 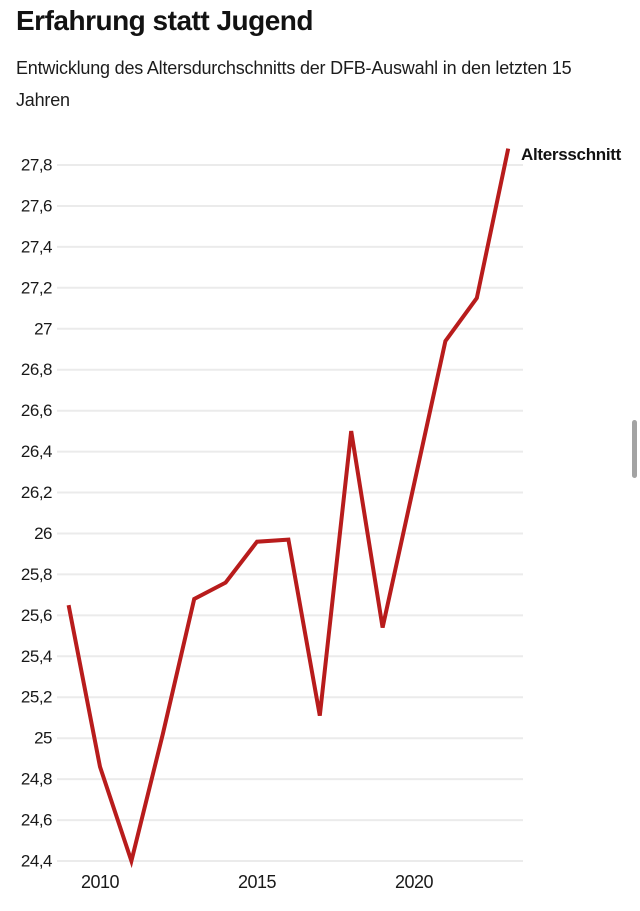 I want to click on y-tick-label: 25,2, so click(x=36, y=697).